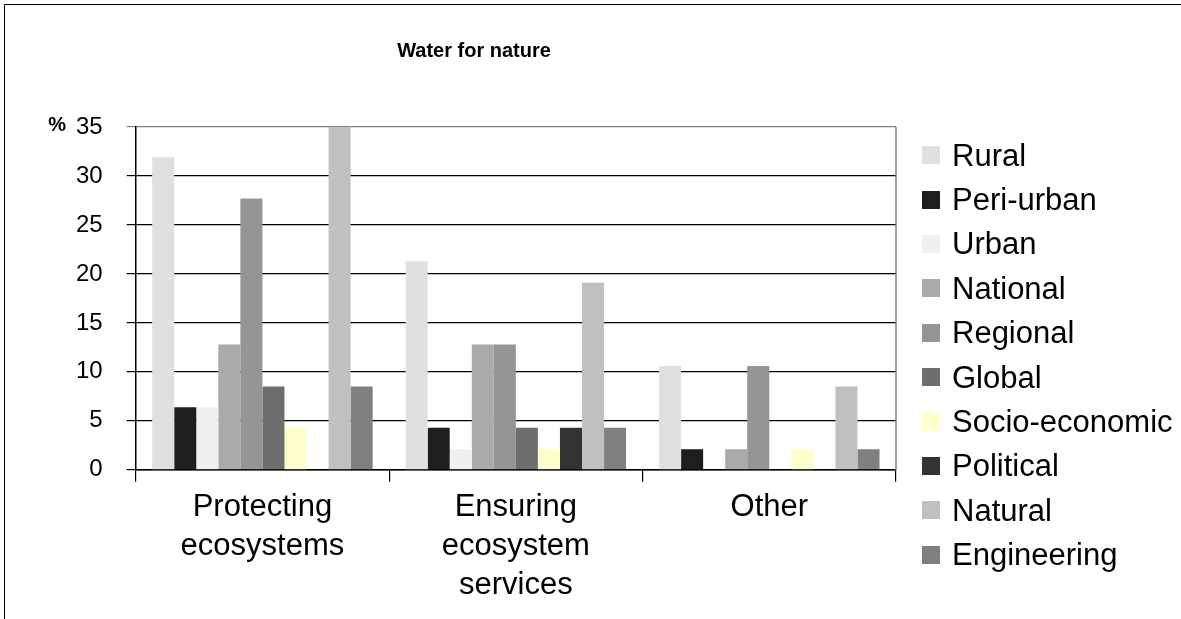 The width and height of the screenshot is (1181, 619). What do you see at coordinates (474, 49) in the screenshot?
I see `chart-title: Water for nature` at bounding box center [474, 49].